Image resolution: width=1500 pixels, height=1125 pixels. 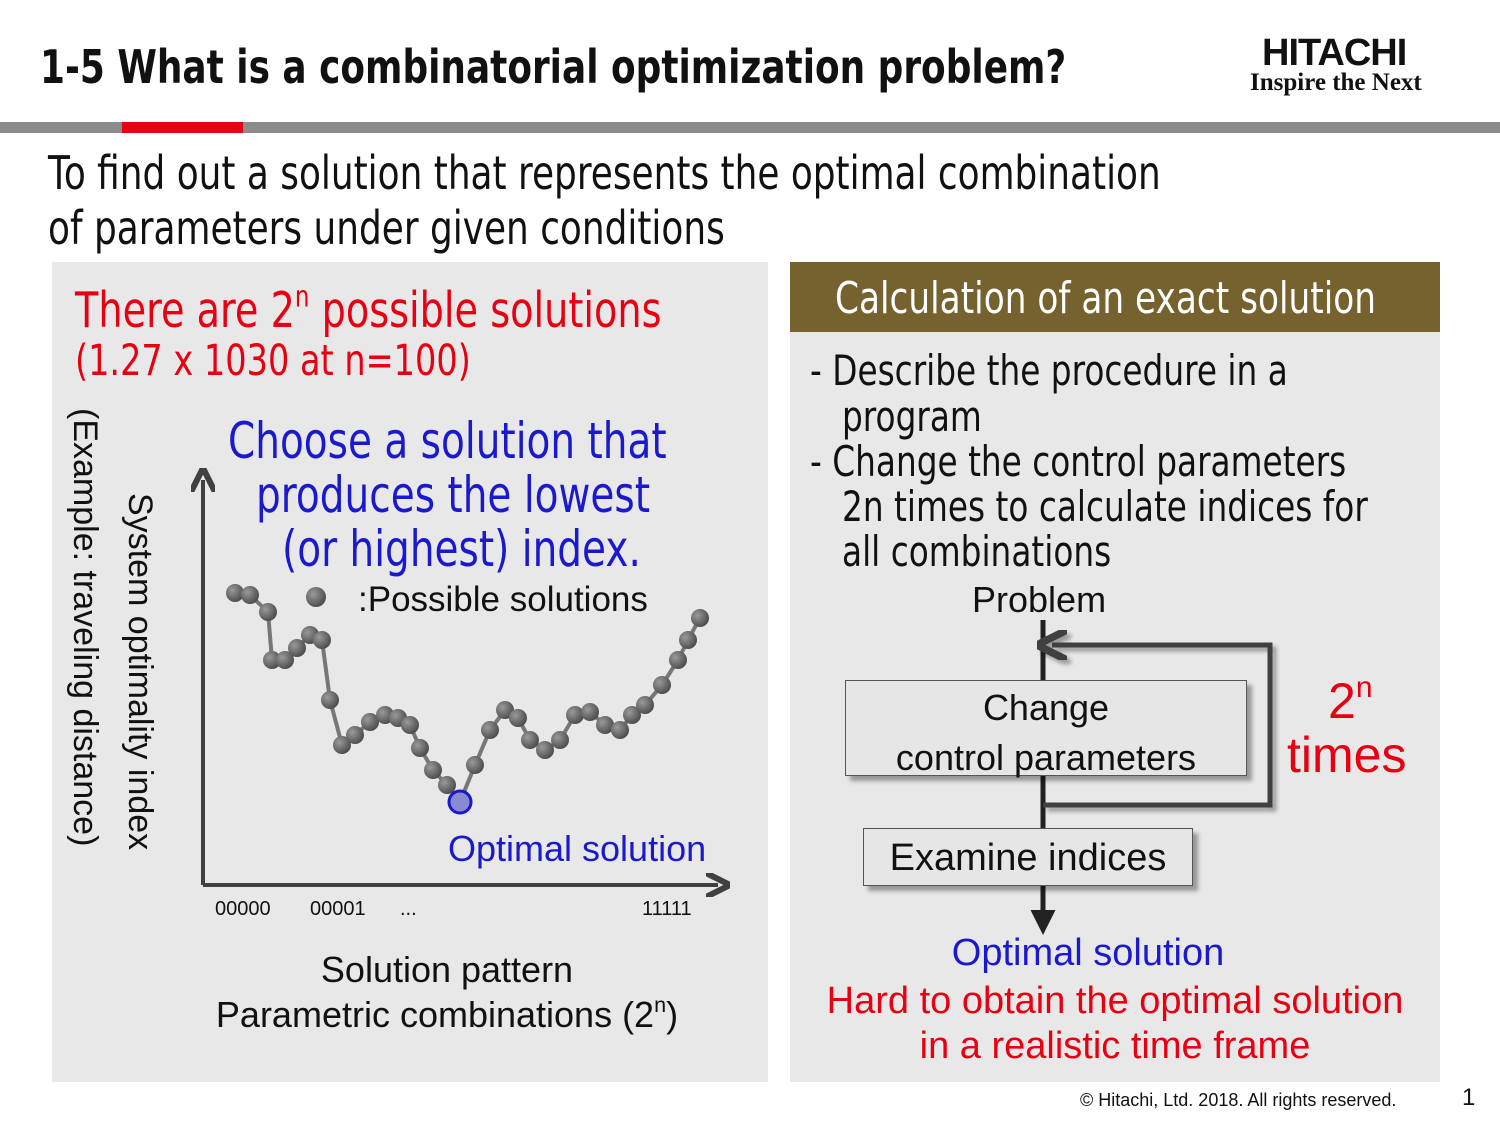 What do you see at coordinates (185, 310) in the screenshot?
I see `text: There are 2` at bounding box center [185, 310].